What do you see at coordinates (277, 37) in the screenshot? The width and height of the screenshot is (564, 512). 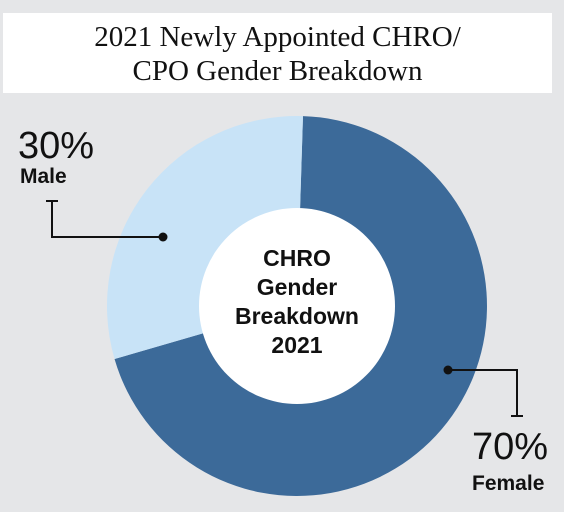 I see `chart-title-line-1: 2021 Newly Appointed CHRO/` at bounding box center [277, 37].